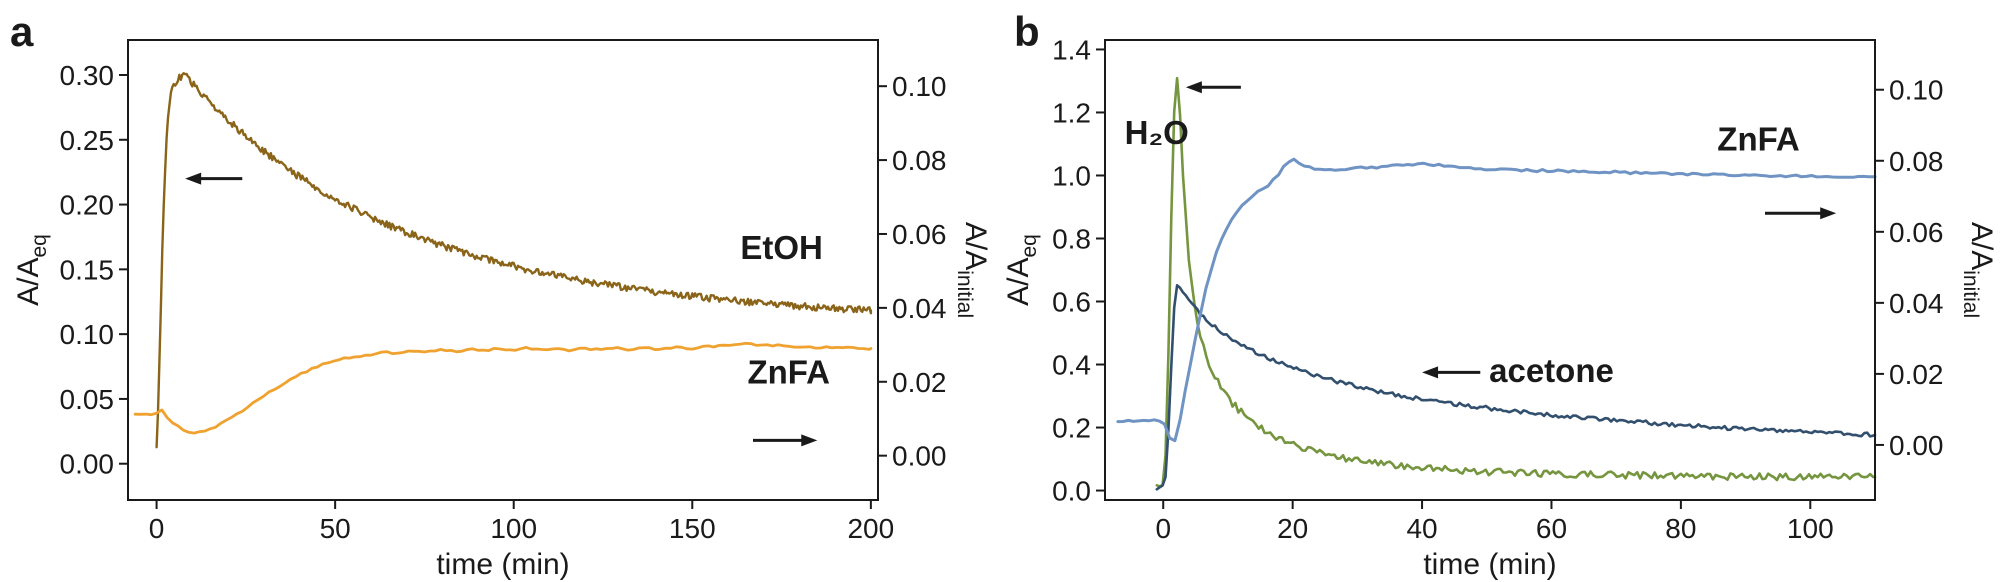 Image resolution: width=2001 pixels, height=582 pixels. Describe the element at coordinates (1071, 302) in the screenshot. I see `y-left-tick-label: 0.6` at that location.